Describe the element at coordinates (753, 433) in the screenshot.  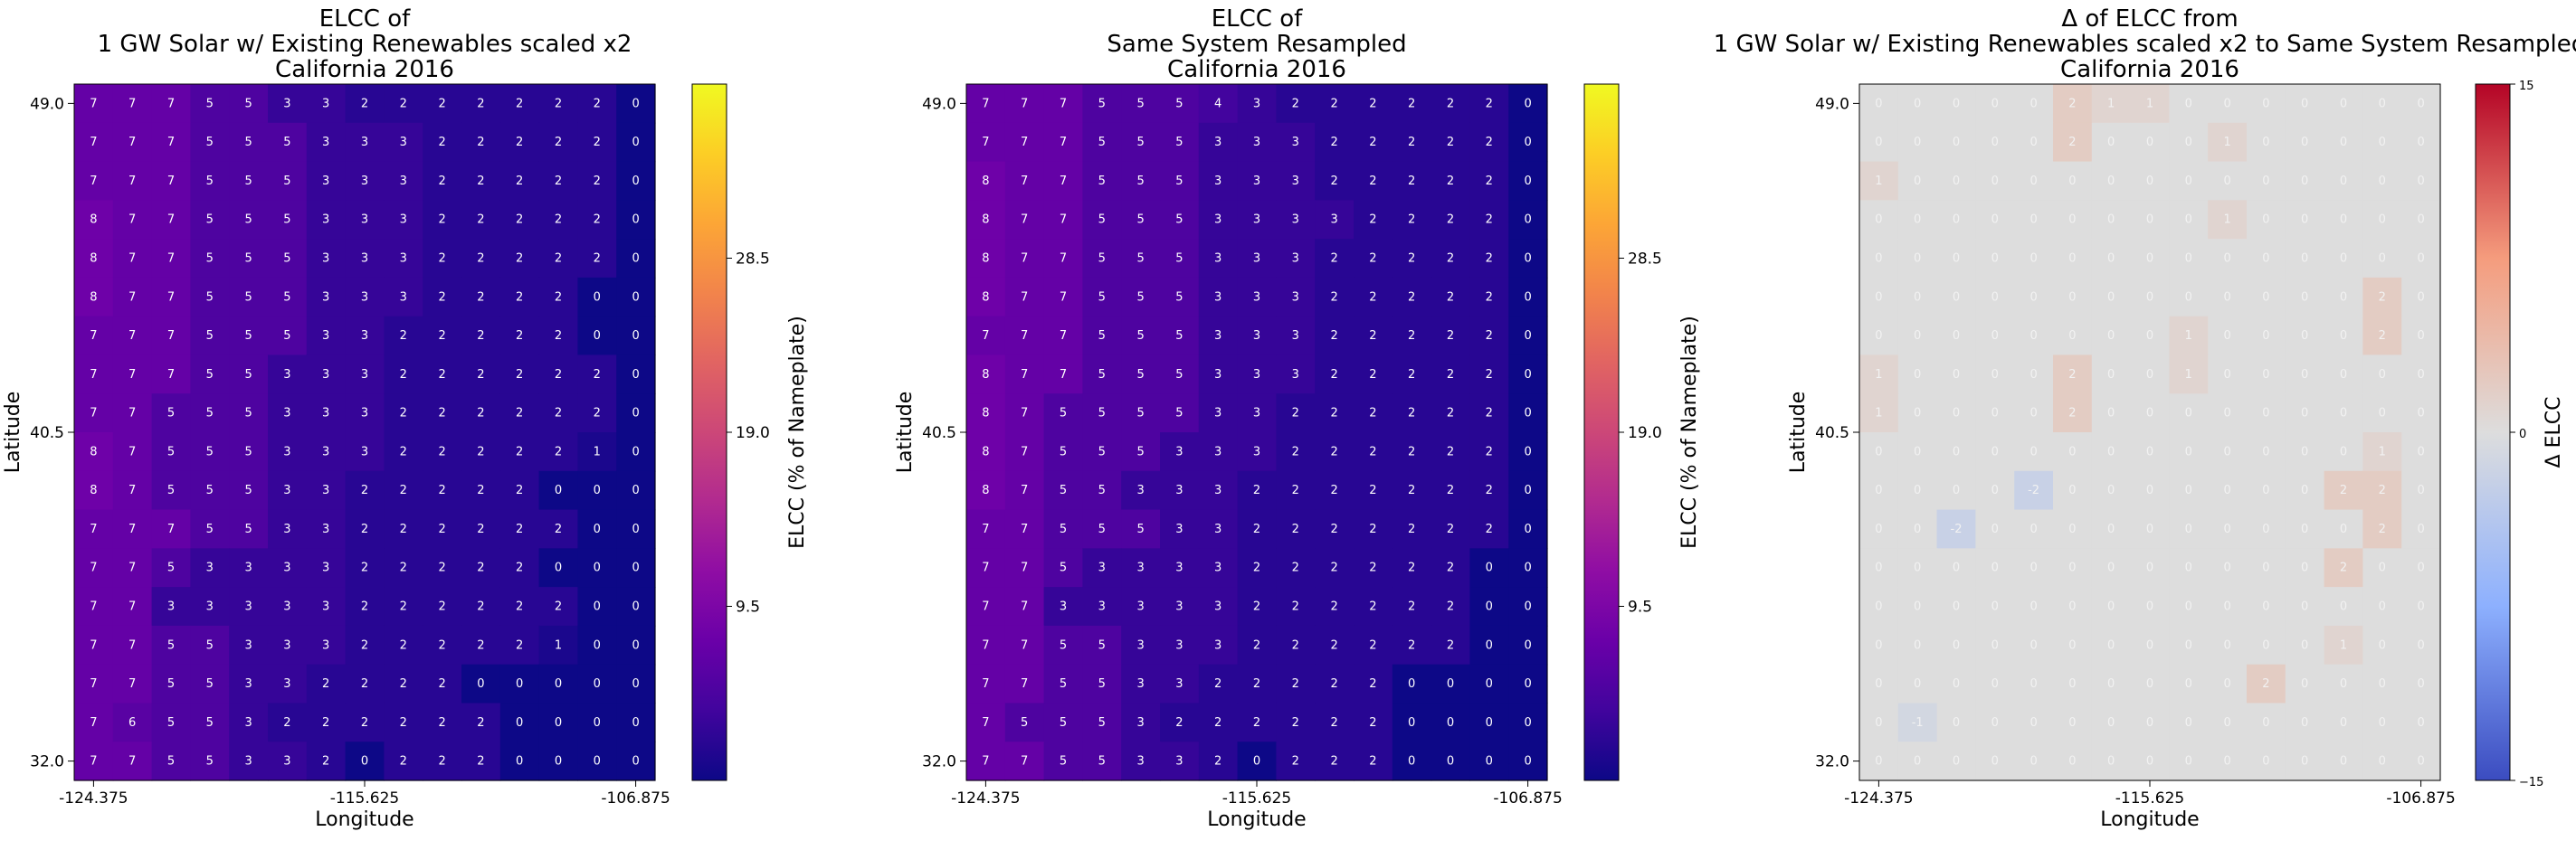
I see `colorbar-tick-label: 19.0` at that location.